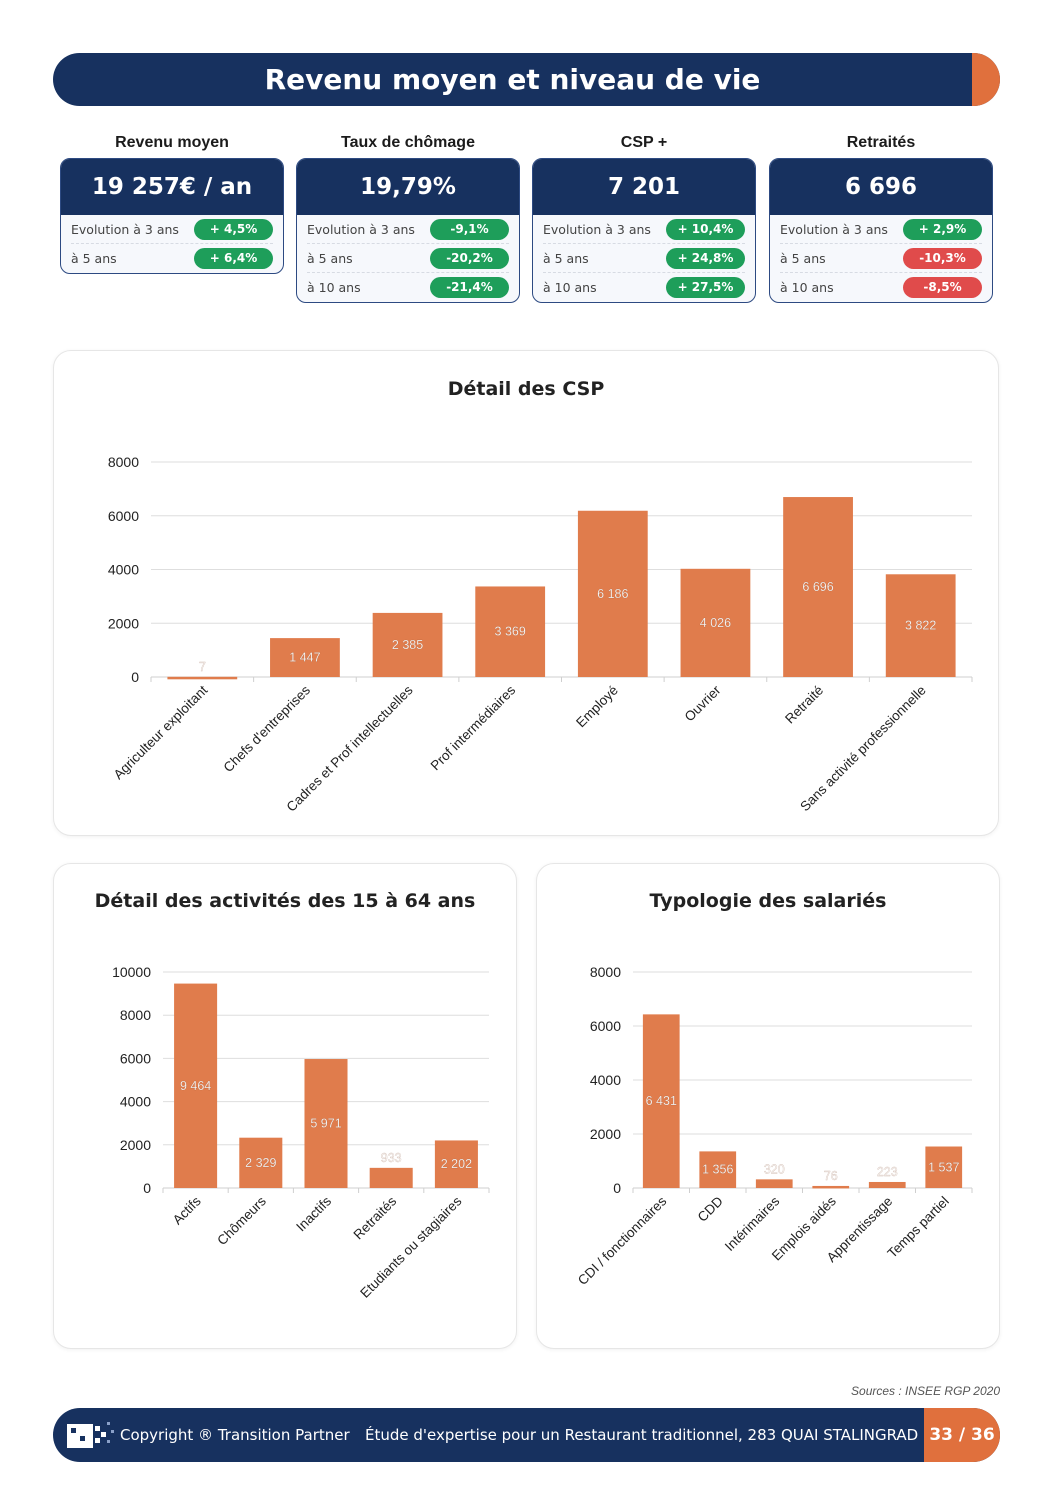 This screenshot has height=1500, width=1061. I want to click on kpi-row-badge: -9,1%, so click(469, 229).